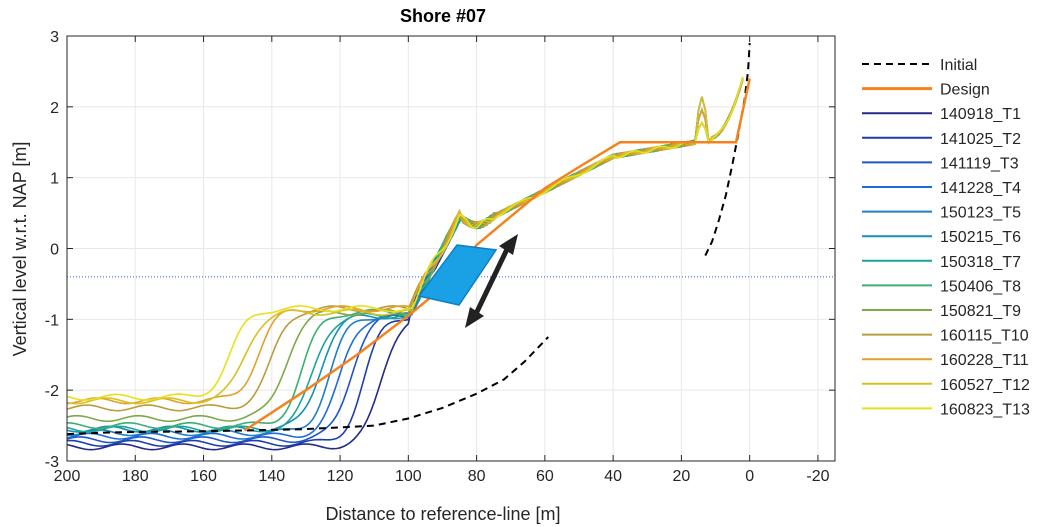 This screenshot has height=527, width=1051. I want to click on y-tick-label-3: 3, so click(54, 37).